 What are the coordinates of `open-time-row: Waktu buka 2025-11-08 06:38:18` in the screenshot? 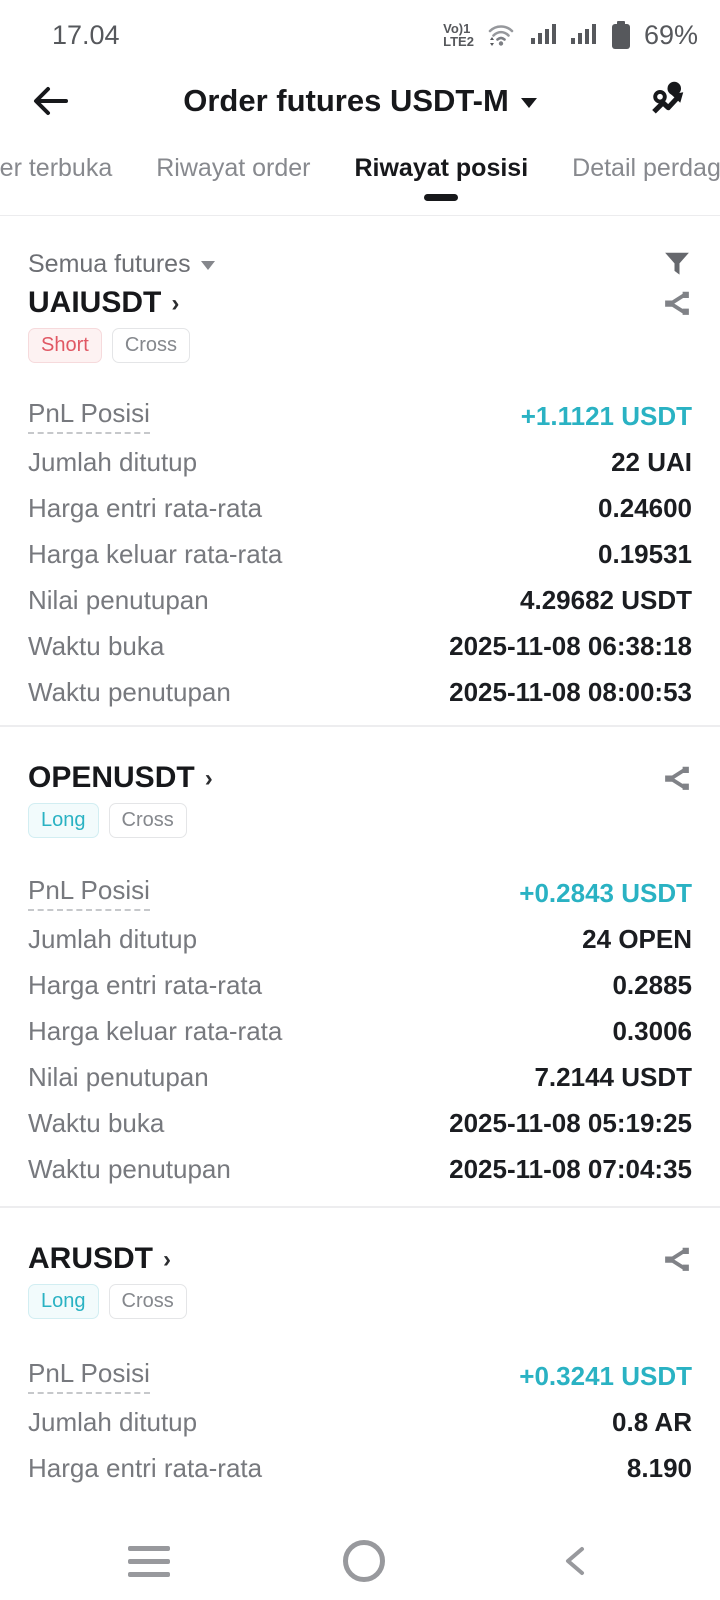 It's located at (360, 645).